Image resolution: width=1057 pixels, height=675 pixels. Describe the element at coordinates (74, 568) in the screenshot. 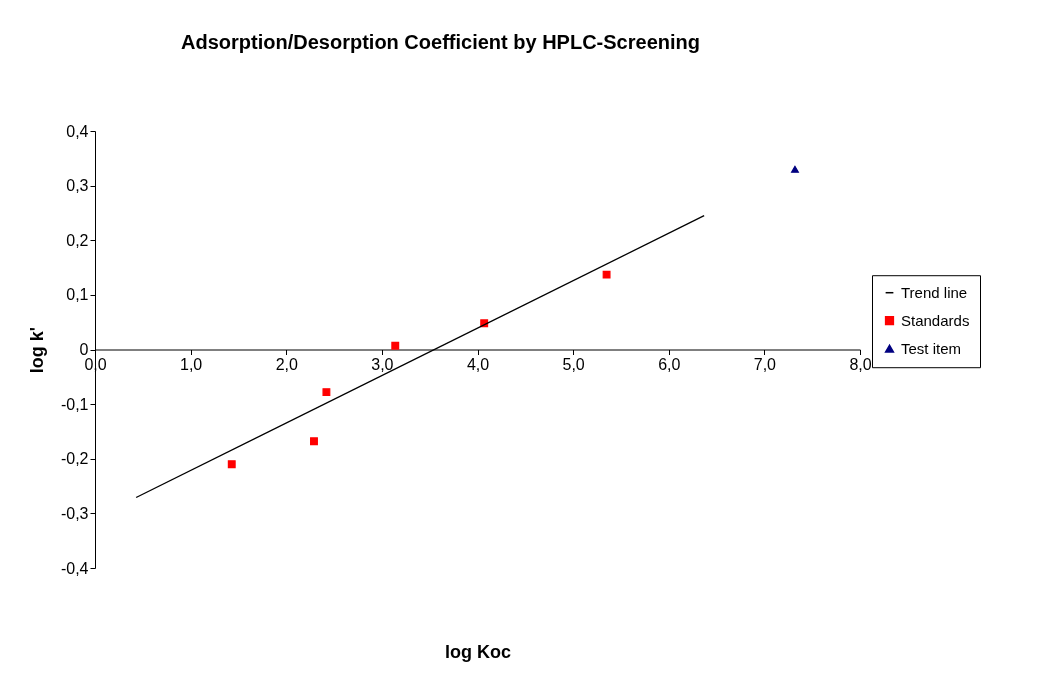

I see `y-tick-label: -0,4` at that location.